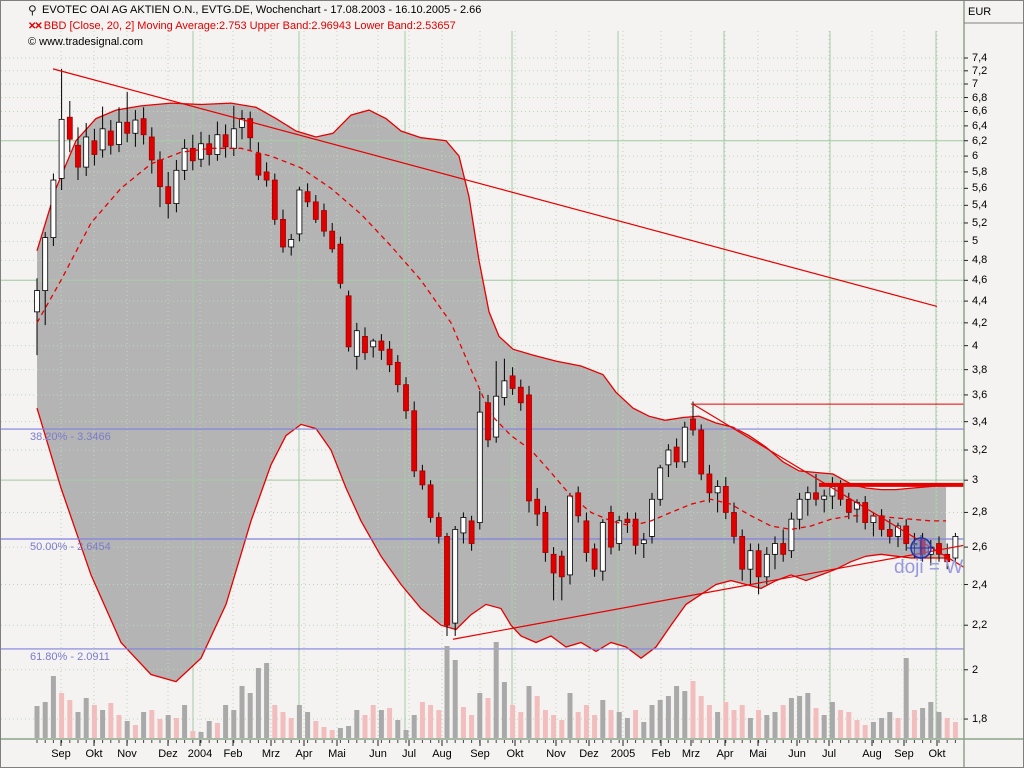  What do you see at coordinates (980, 369) in the screenshot?
I see `y-axis-tick-label: 3,8` at bounding box center [980, 369].